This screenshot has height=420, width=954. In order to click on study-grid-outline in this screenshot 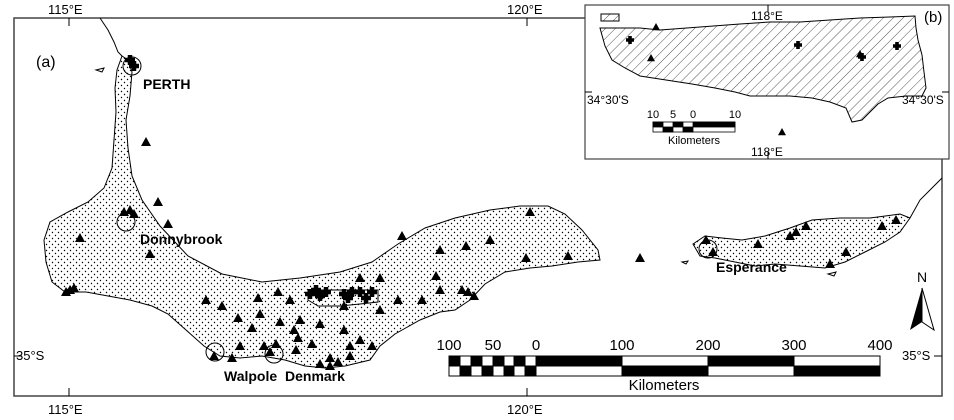, I will do `click(343, 298)`.